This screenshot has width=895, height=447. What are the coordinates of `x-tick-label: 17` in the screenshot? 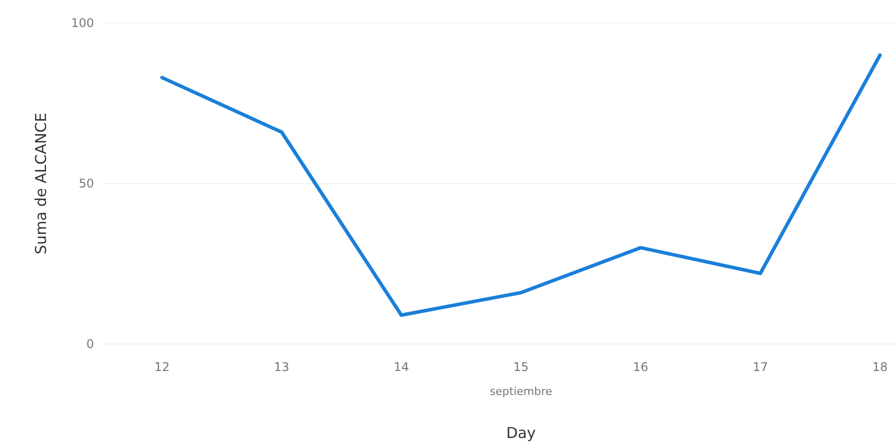 It's located at (760, 367).